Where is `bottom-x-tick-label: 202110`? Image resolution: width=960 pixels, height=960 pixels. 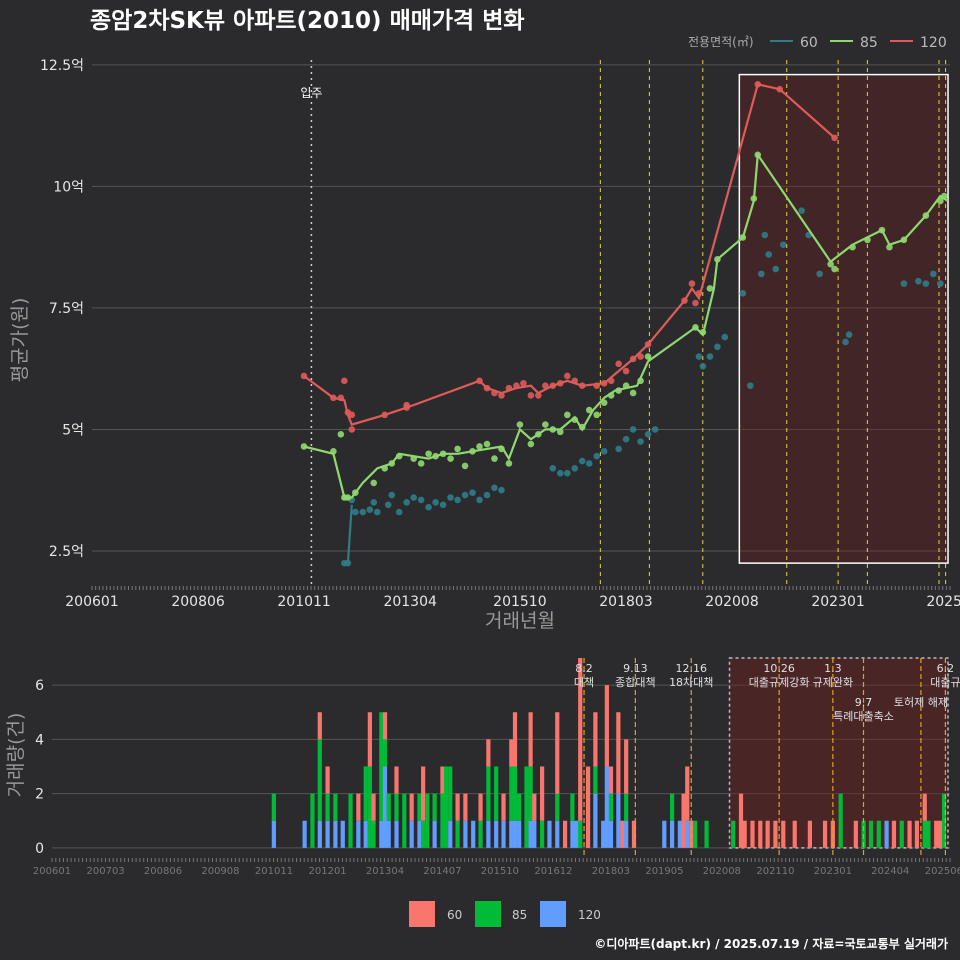
bottom-x-tick-label: 202110 is located at coordinates (775, 871).